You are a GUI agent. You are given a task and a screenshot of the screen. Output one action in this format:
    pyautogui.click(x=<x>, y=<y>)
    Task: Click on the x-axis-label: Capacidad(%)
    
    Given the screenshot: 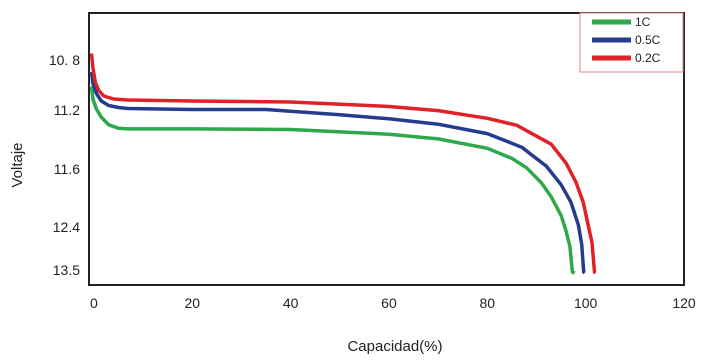 What is the action you would take?
    pyautogui.click(x=394, y=346)
    